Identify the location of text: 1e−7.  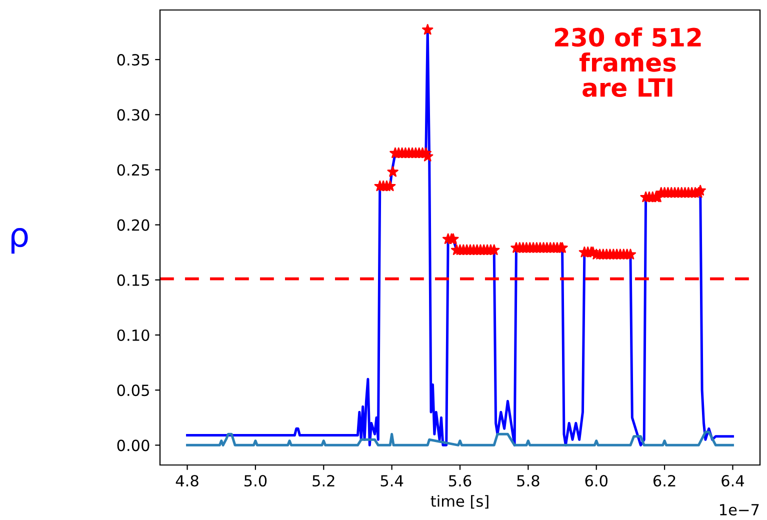
(739, 510).